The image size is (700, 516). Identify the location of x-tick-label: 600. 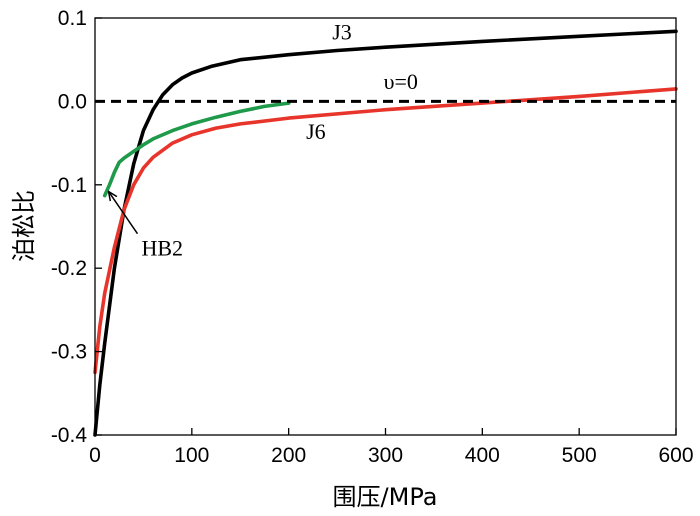
(675, 455).